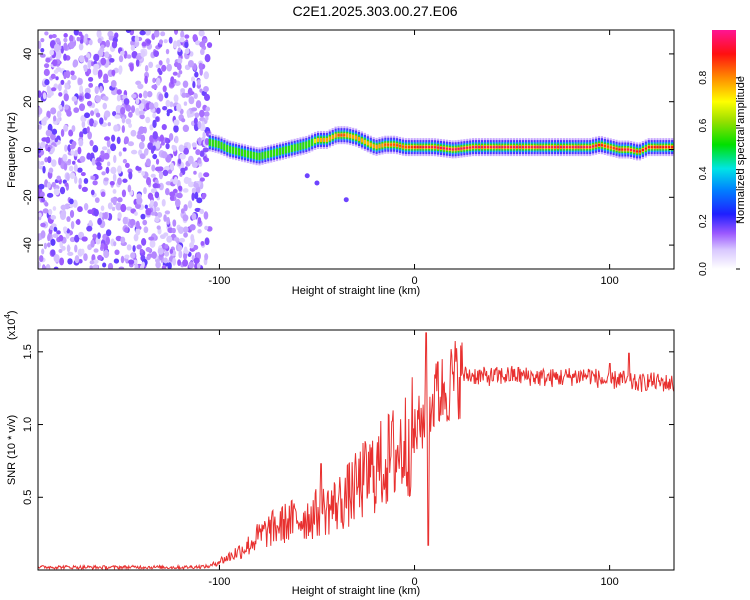 This screenshot has height=600, width=750. Describe the element at coordinates (356, 291) in the screenshot. I see `spectrogram-x-label: Height of straight line (km)` at that location.